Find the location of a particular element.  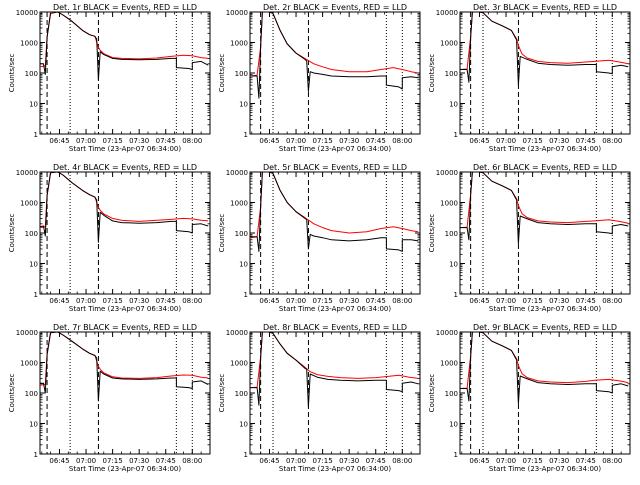

chart-4-ytick-label: 1 is located at coordinates (36, 295).